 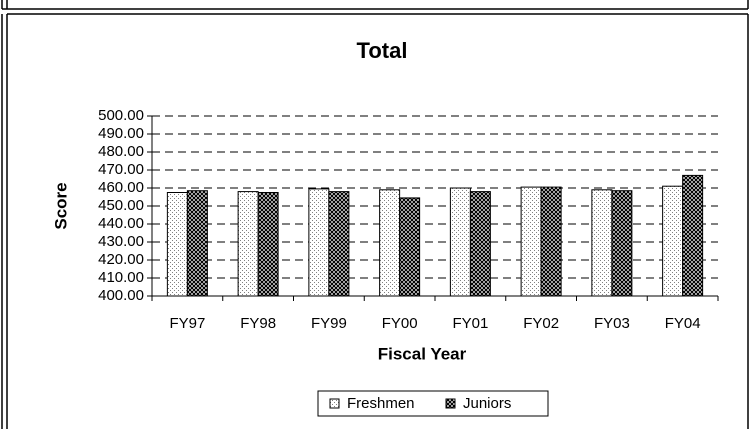 I want to click on x-axis-title: Fiscal Year, so click(x=422, y=353).